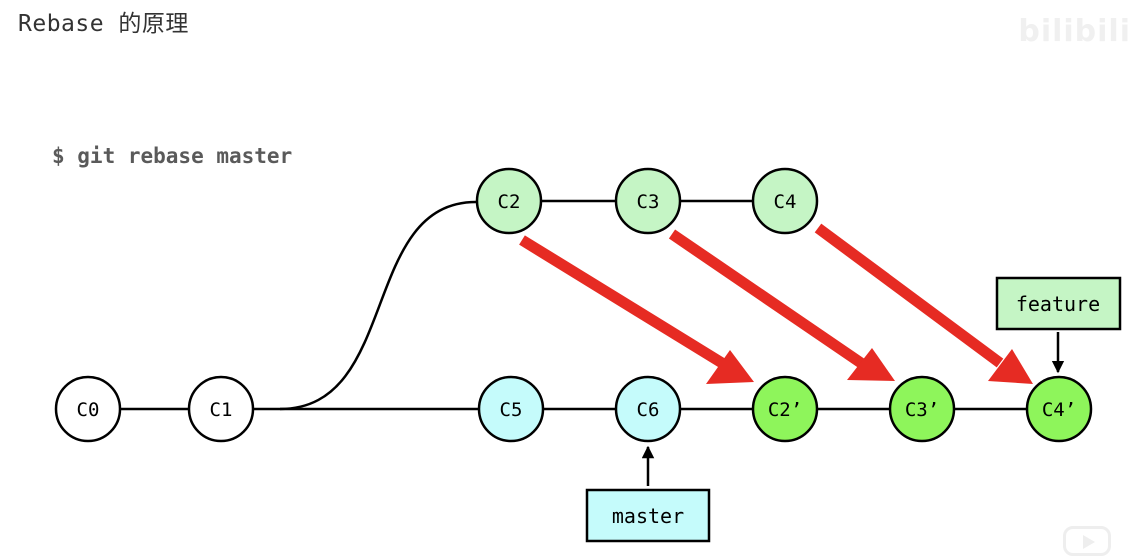 The width and height of the screenshot is (1139, 560). I want to click on commit-label: C0, so click(88, 410).